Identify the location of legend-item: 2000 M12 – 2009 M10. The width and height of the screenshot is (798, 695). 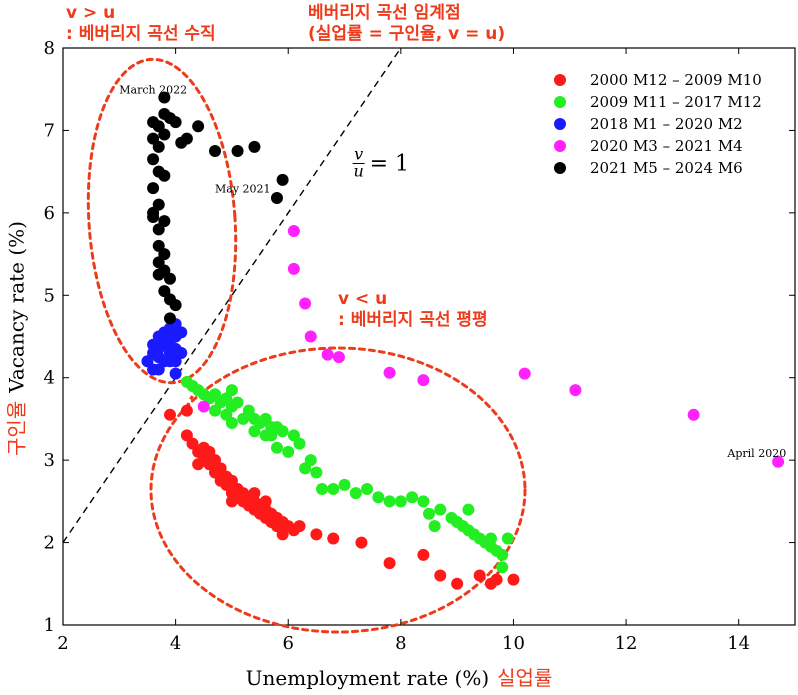
(658, 80).